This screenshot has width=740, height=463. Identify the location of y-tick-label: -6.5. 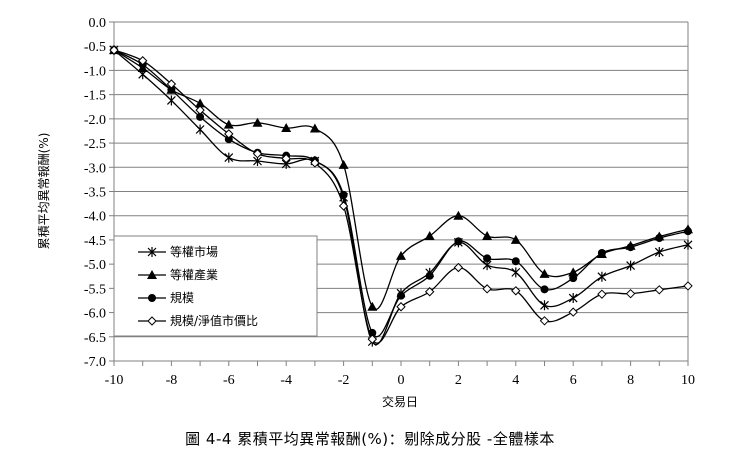
(95, 338).